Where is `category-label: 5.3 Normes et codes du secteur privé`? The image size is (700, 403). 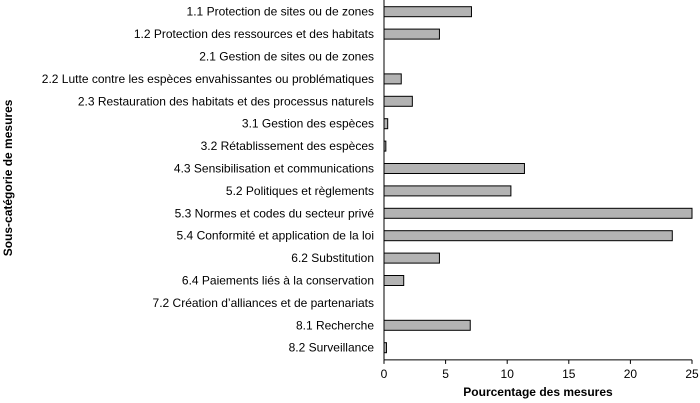 category-label: 5.3 Normes et codes du secteur privé is located at coordinates (275, 213).